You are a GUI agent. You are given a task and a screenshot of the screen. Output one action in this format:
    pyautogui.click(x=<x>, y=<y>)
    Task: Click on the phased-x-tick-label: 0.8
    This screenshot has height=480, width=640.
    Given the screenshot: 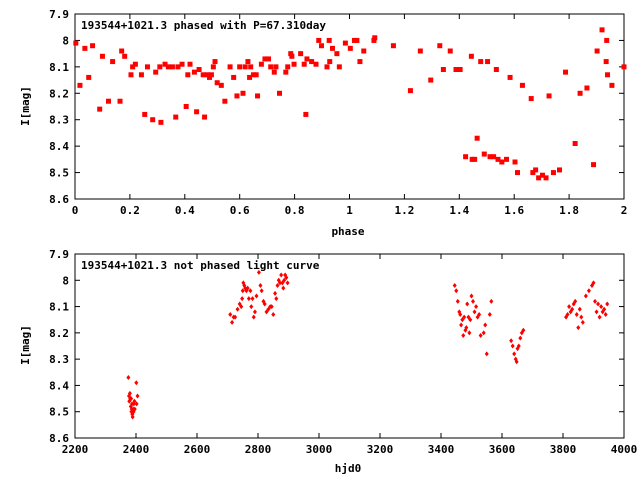 What is the action you would take?
    pyautogui.click(x=295, y=210)
    